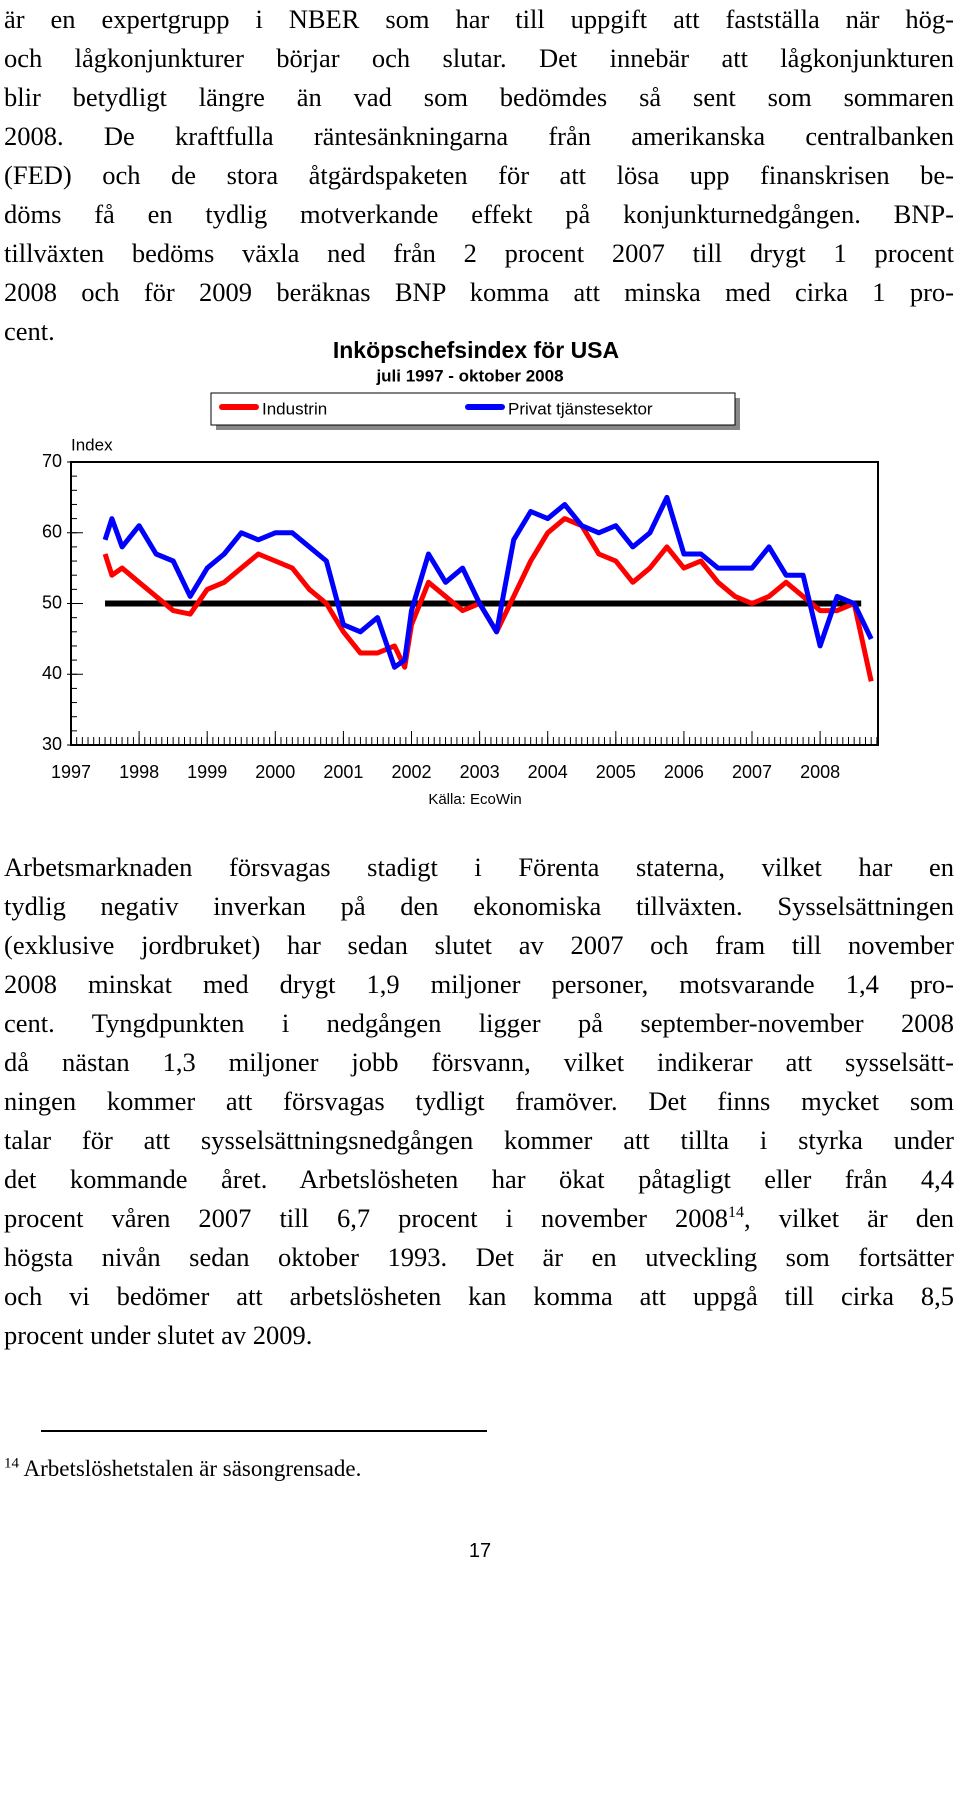 The image size is (960, 1808). Describe the element at coordinates (207, 772) in the screenshot. I see `x-tick-label: 1999` at that location.